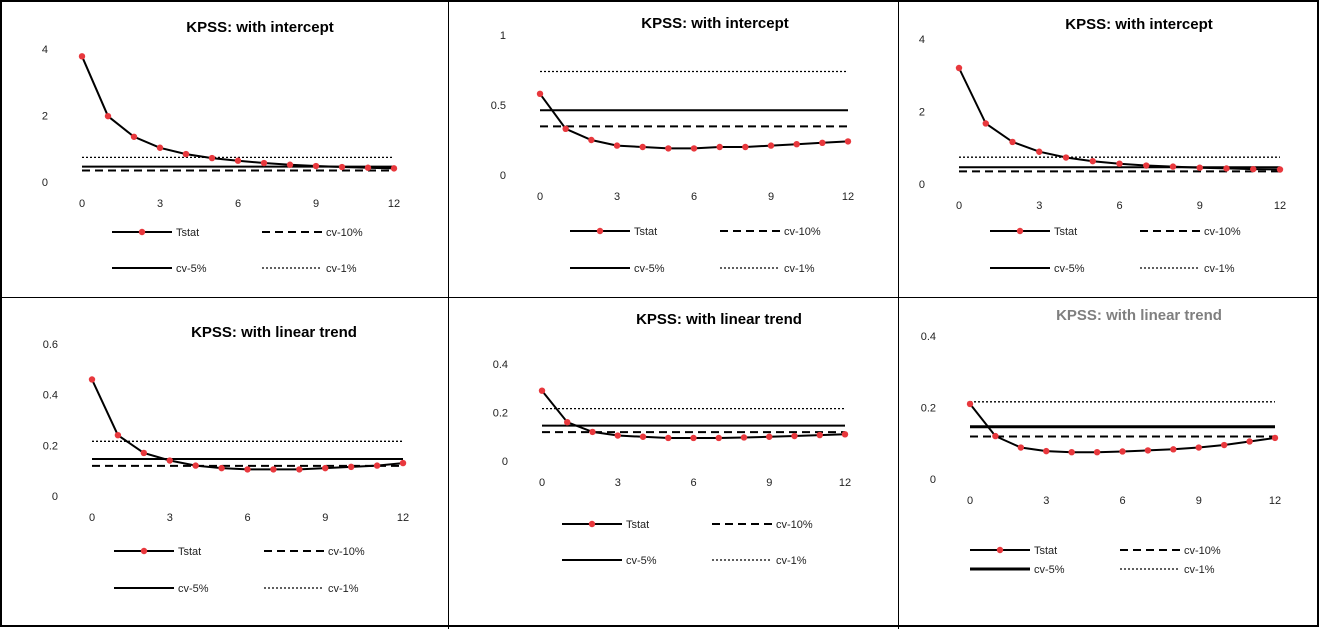 The width and height of the screenshot is (1319, 629). I want to click on y-tick-label: 0.4, so click(928, 337).